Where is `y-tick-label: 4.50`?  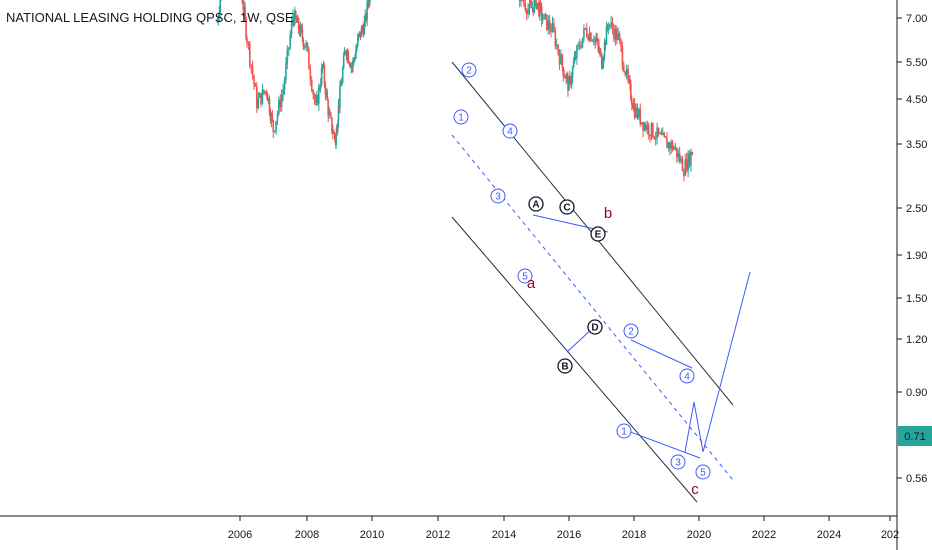 y-tick-label: 4.50 is located at coordinates (916, 100).